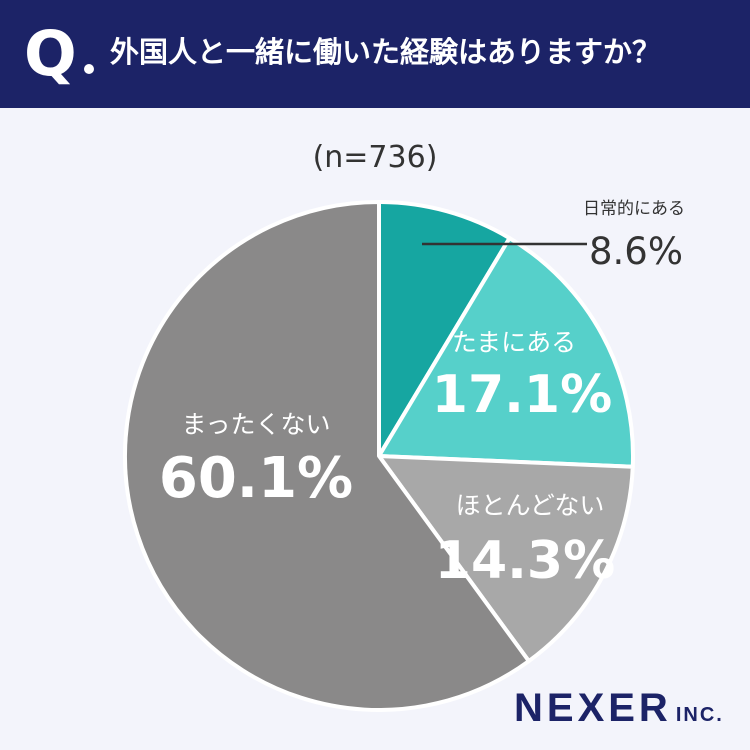 The width and height of the screenshot is (750, 750). Describe the element at coordinates (525, 561) in the screenshot. I see `slice-value-rarely: 14.3%` at that location.